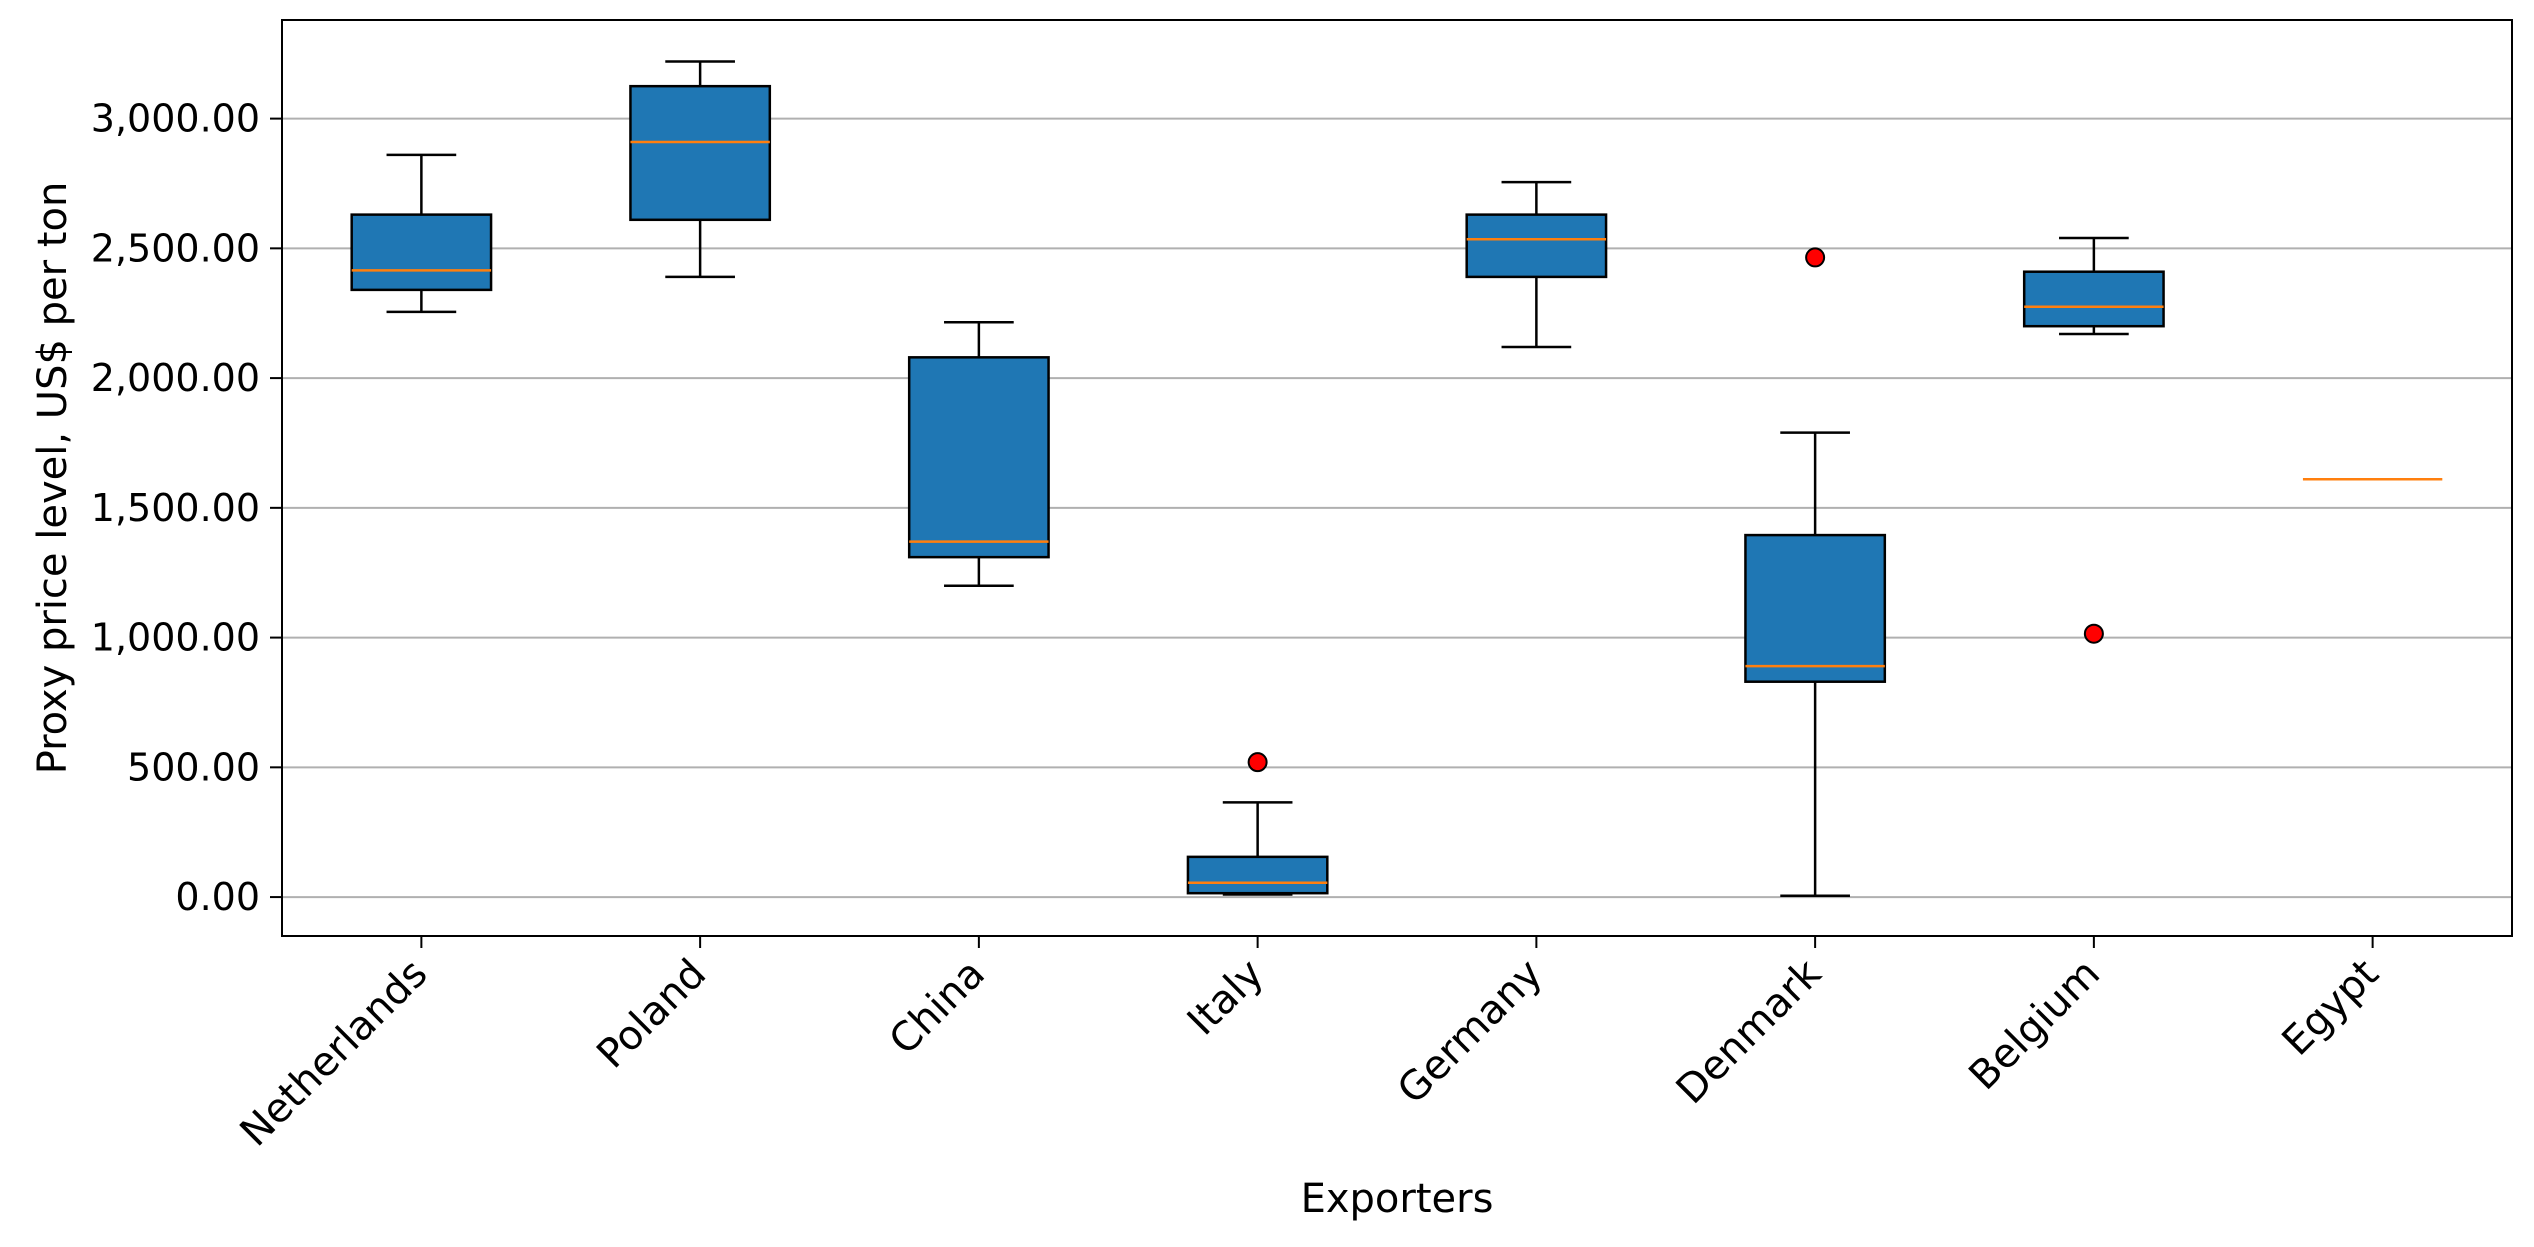 This screenshot has width=2534, height=1247. I want to click on x-tick-label: Poland, so click(651, 1014).